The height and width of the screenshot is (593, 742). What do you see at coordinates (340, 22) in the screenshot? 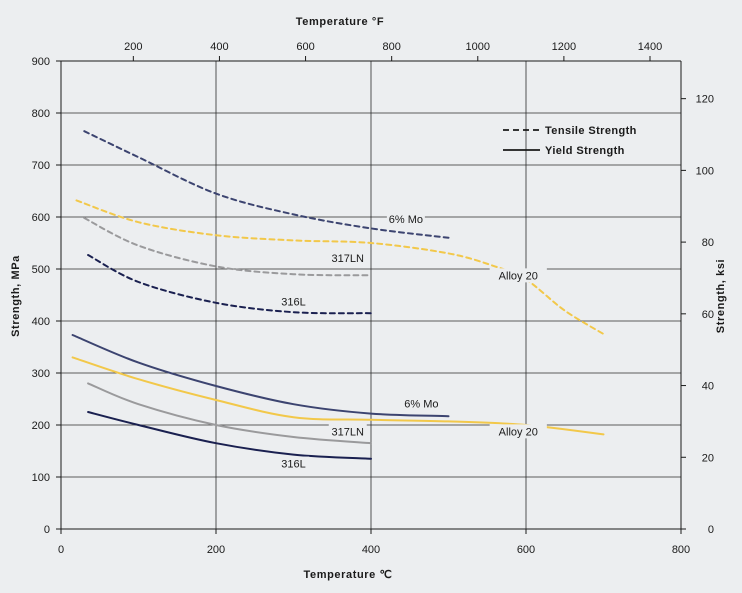
I see `top-axis-title: Temperature °F` at bounding box center [340, 22].